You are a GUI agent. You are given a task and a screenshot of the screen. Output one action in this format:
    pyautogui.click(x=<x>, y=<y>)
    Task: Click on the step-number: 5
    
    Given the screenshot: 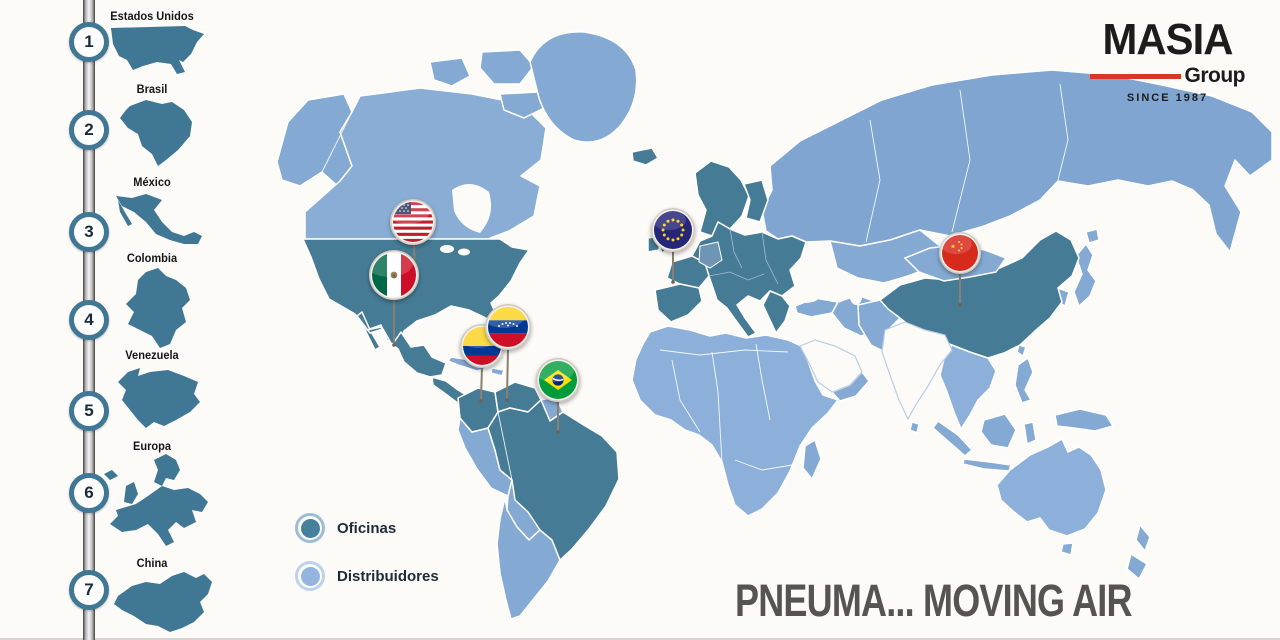 What is the action you would take?
    pyautogui.click(x=89, y=411)
    